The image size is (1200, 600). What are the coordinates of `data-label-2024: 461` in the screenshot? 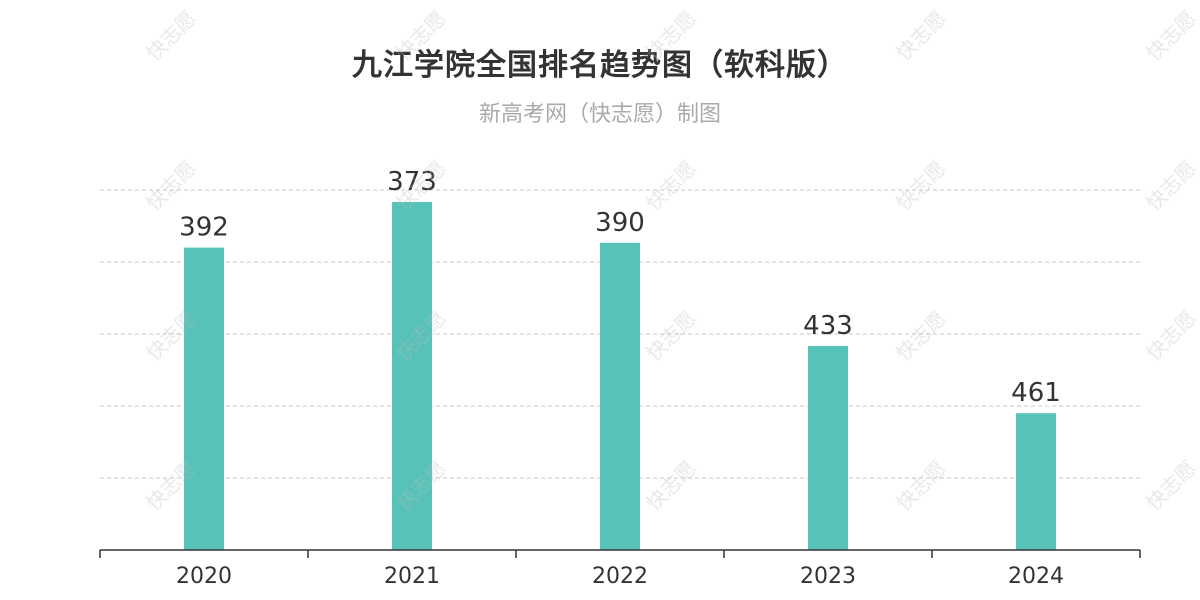 It's located at (1036, 393).